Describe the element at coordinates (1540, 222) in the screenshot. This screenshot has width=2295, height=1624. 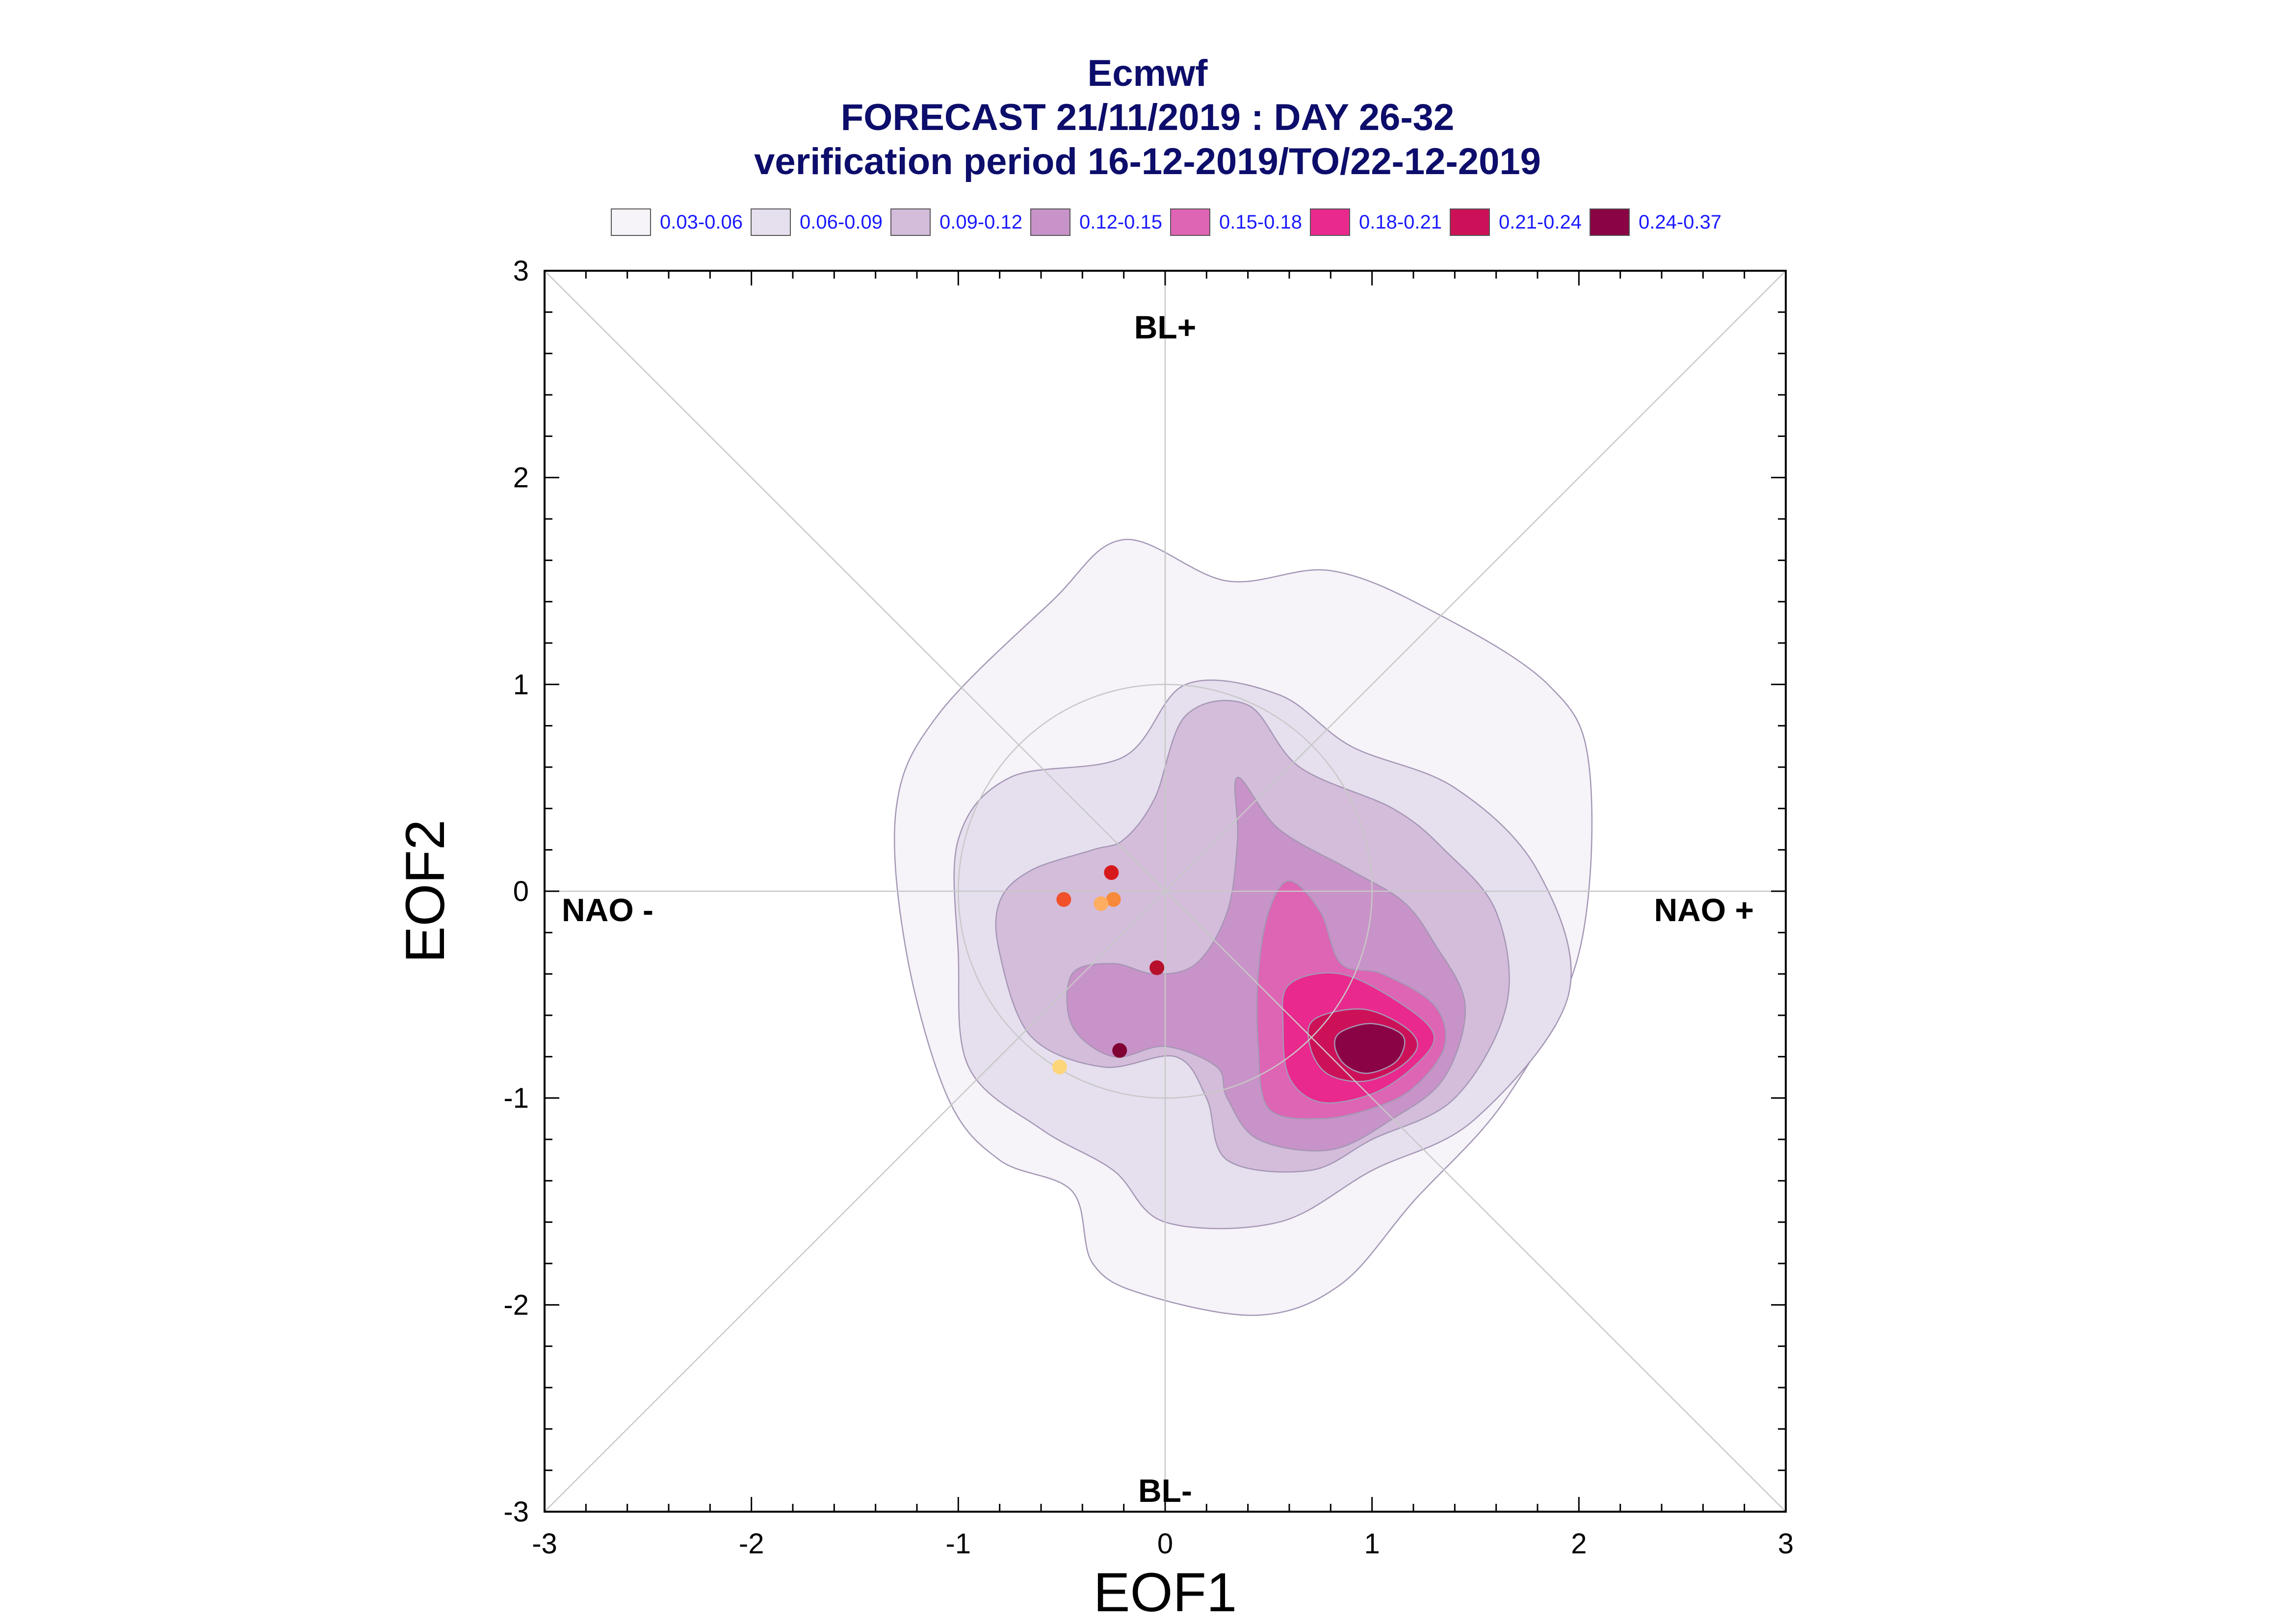
I see `legend-label: 0.21-0.24` at that location.